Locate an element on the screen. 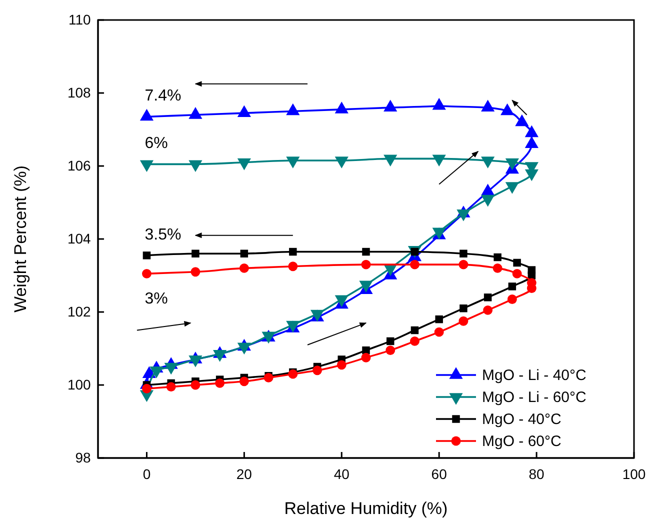  y-tick-label: 108 is located at coordinates (79, 92).